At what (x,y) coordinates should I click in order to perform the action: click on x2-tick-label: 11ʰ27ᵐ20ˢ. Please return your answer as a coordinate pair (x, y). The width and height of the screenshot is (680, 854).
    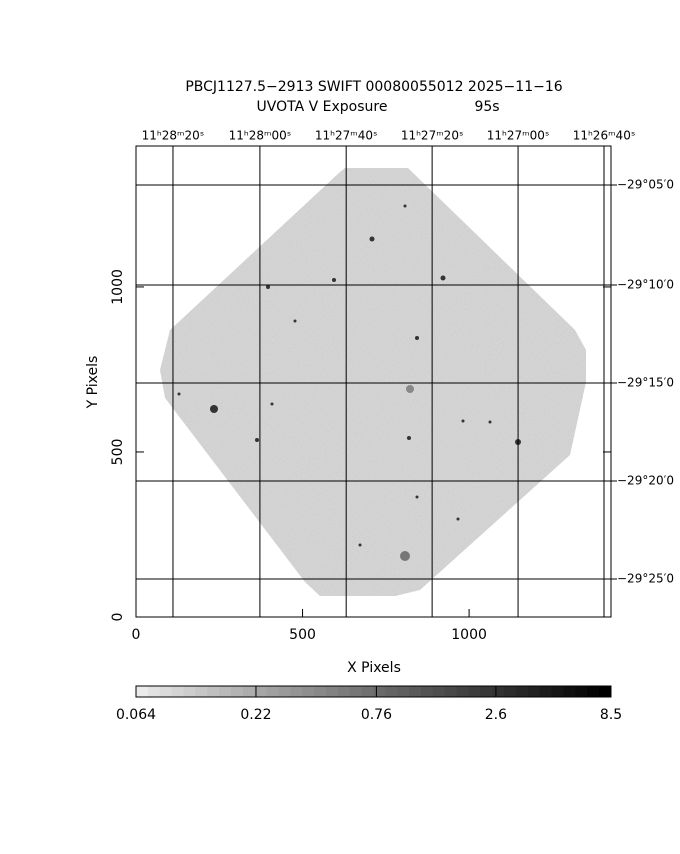
    Looking at the image, I should click on (432, 136).